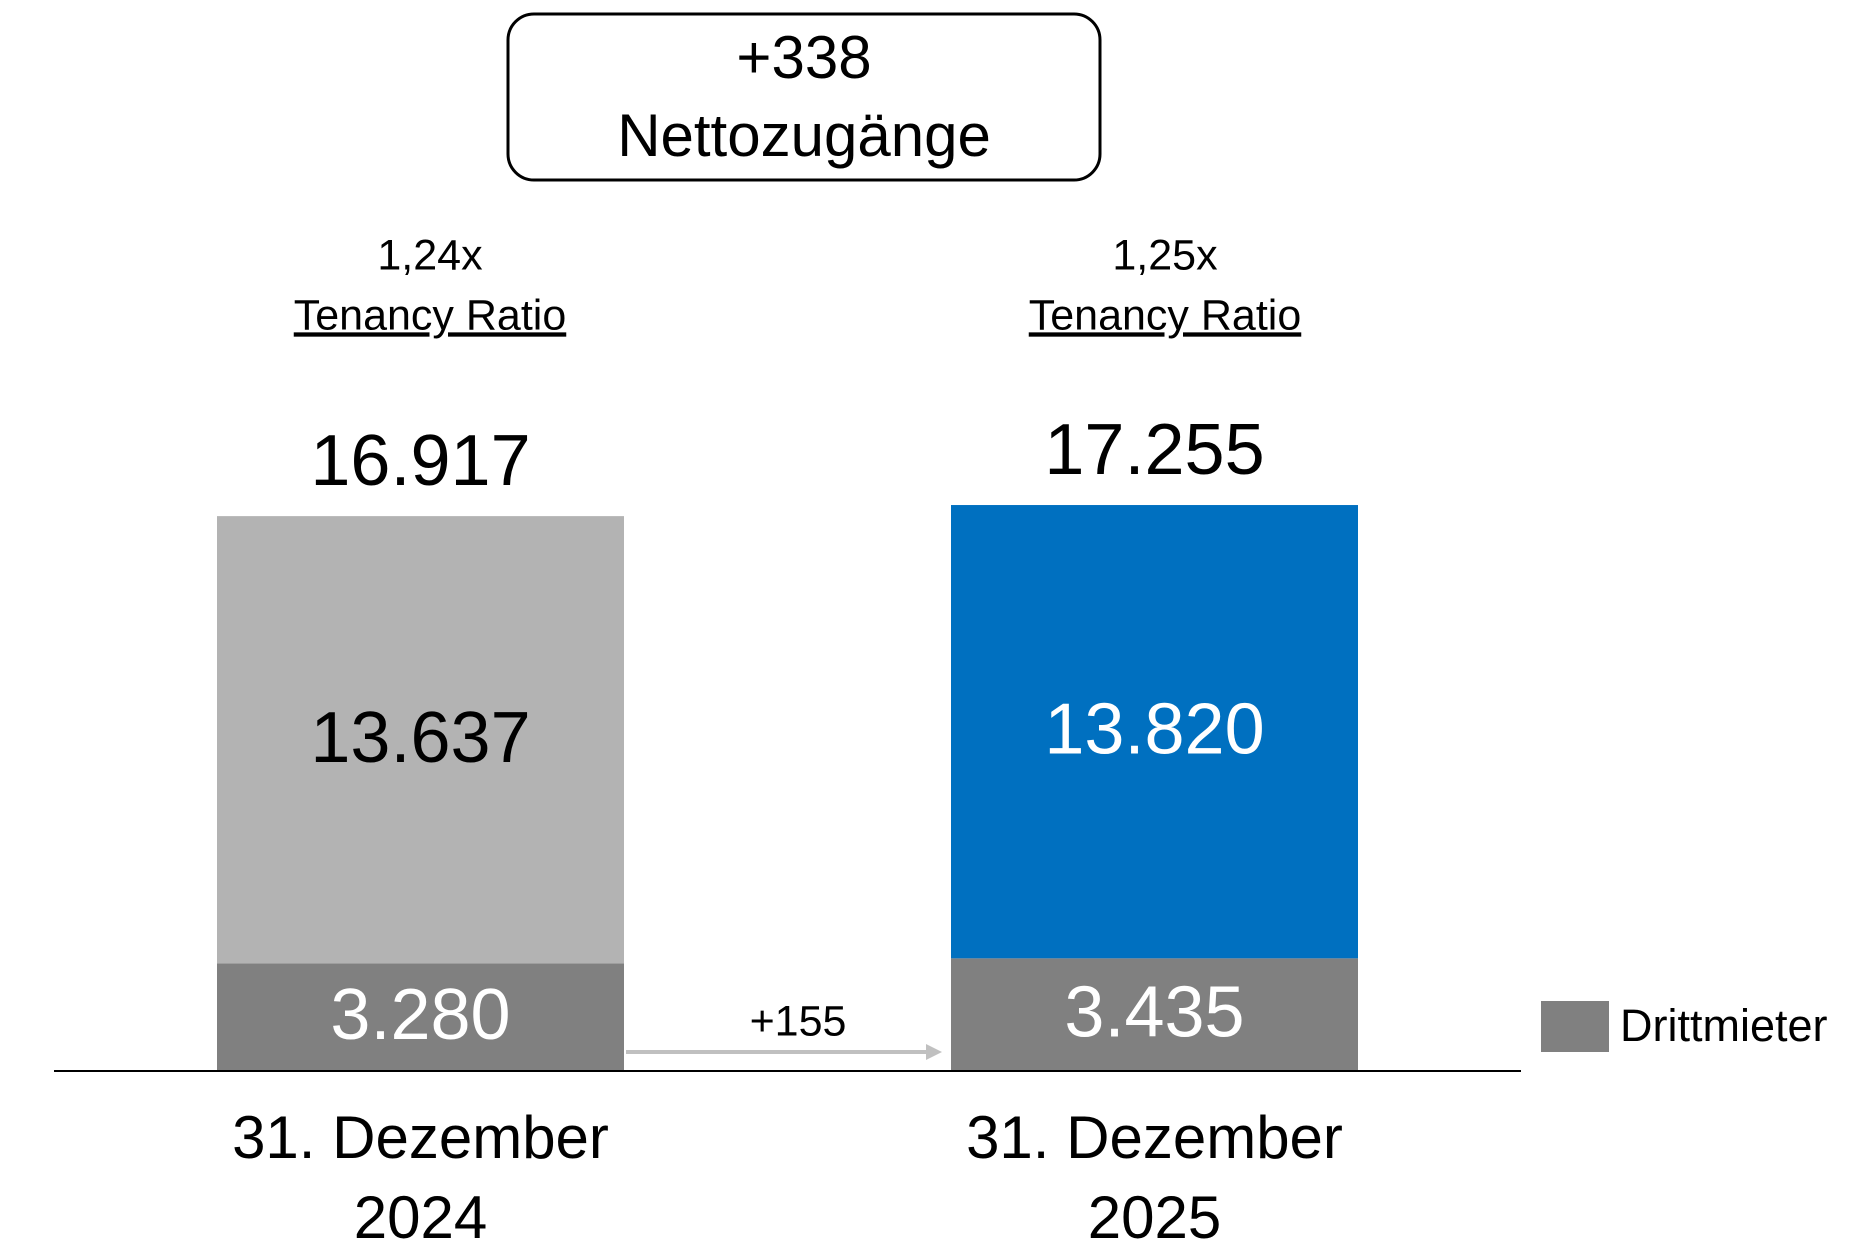  I want to click on category-label: 31. Dezember 2024, so click(420, 1177).